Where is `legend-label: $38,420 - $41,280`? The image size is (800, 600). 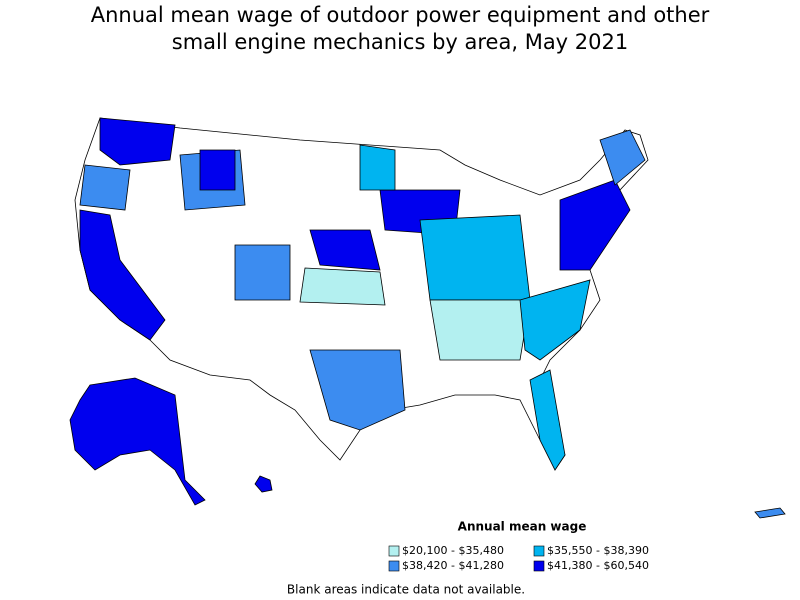
legend-label: $38,420 - $41,280 is located at coordinates (453, 565).